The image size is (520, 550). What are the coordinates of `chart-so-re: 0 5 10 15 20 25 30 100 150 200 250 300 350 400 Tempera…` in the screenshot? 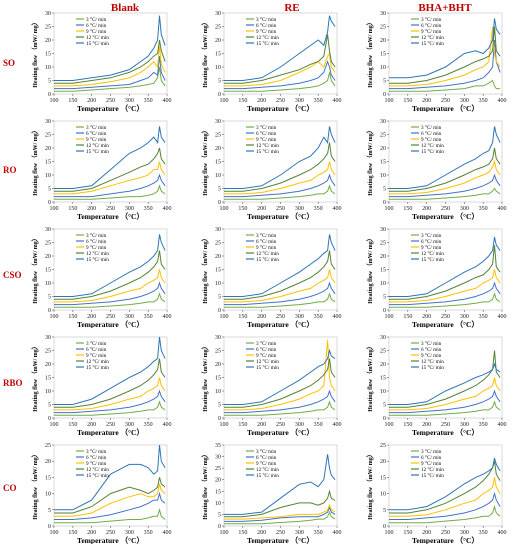 It's located at (271, 61).